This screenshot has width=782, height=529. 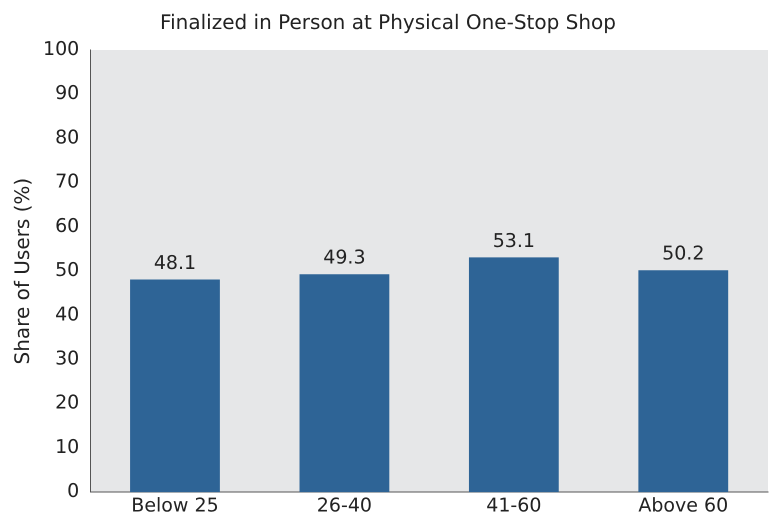 I want to click on data-label: 48.1, so click(x=175, y=263).